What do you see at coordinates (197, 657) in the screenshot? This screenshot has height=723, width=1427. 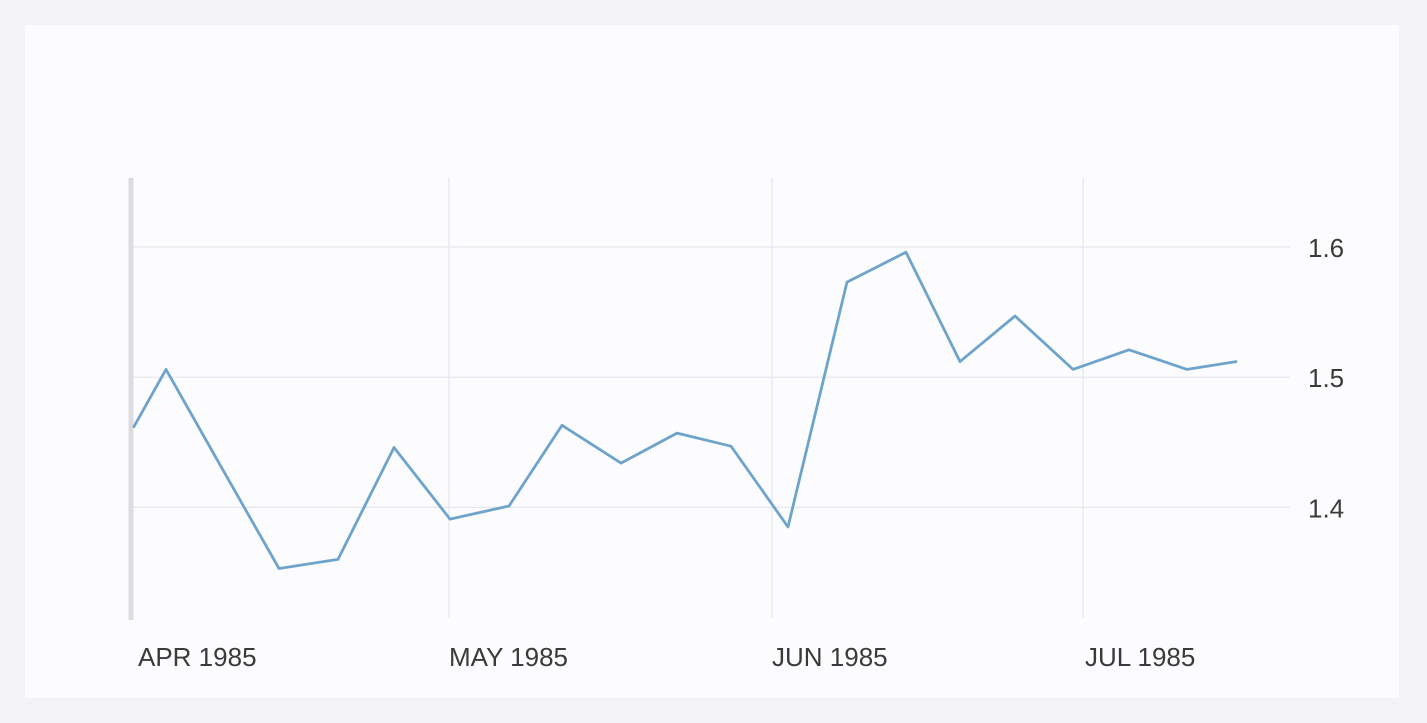 I see `x-tick-label: APR 1985` at bounding box center [197, 657].